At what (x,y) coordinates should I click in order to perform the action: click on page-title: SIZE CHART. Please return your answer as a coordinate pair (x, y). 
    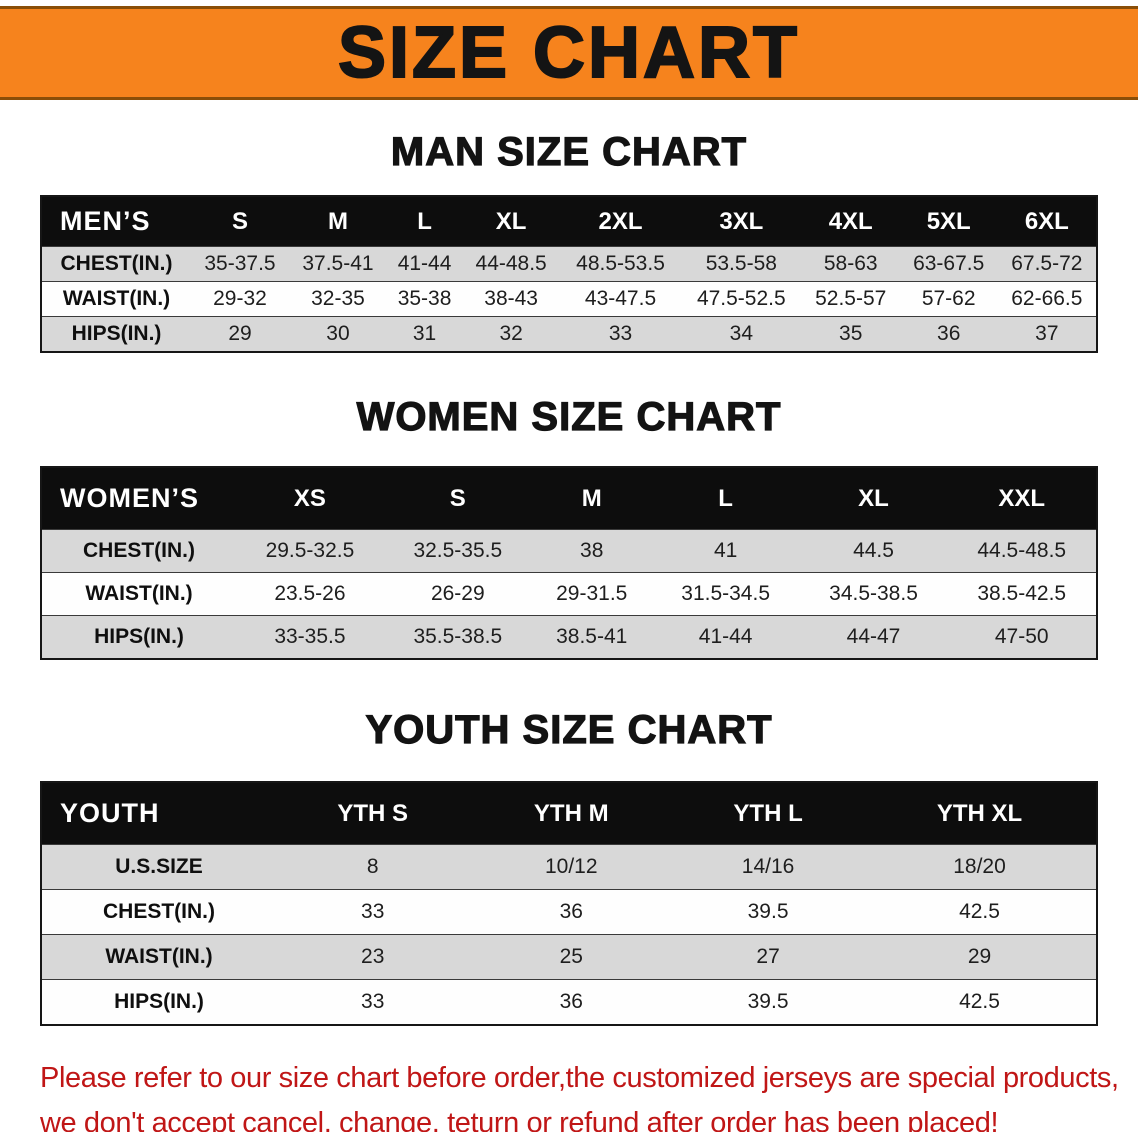
    Looking at the image, I should click on (568, 53).